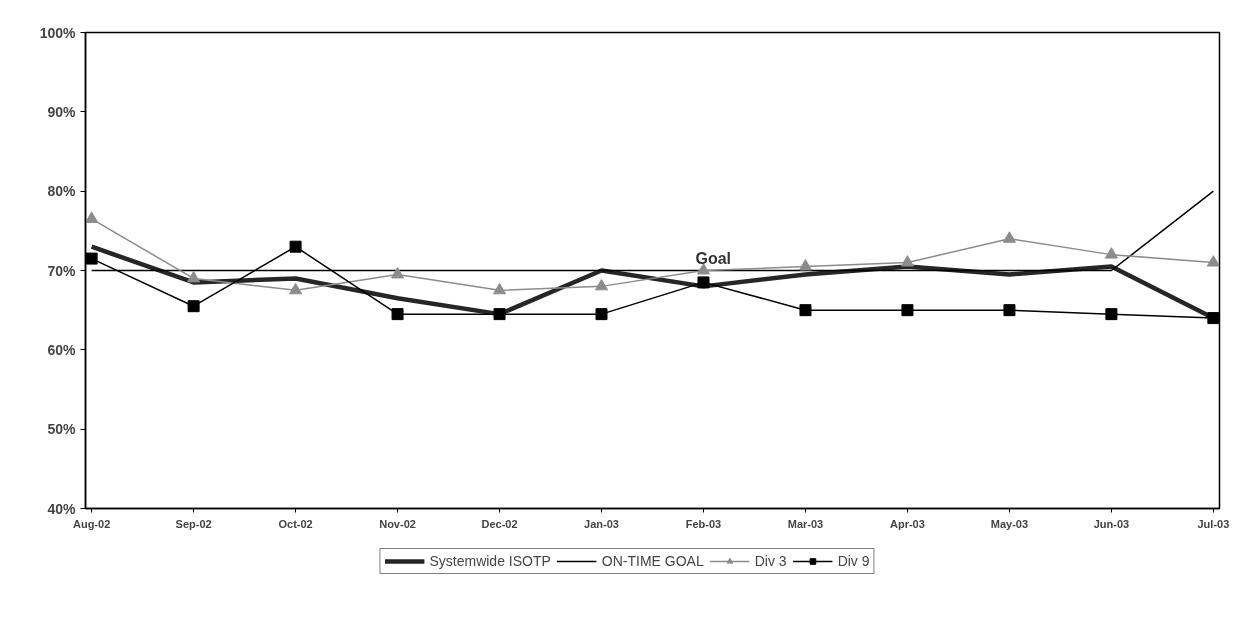 This screenshot has height=619, width=1254. What do you see at coordinates (62, 349) in the screenshot?
I see `y-tick-label: 60%` at bounding box center [62, 349].